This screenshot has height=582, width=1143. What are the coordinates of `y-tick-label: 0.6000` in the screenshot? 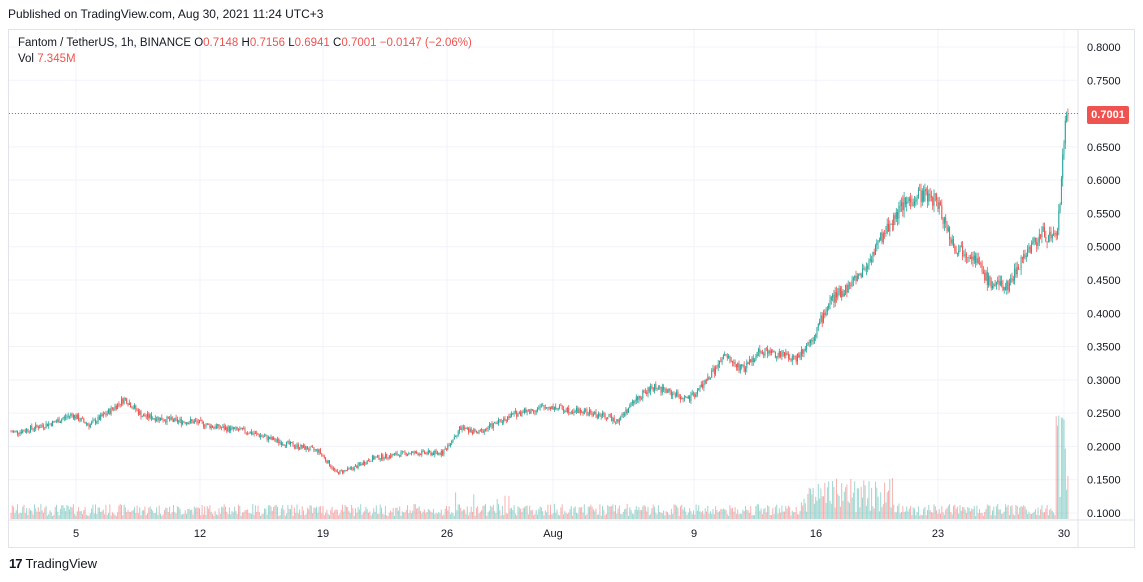 It's located at (1104, 181).